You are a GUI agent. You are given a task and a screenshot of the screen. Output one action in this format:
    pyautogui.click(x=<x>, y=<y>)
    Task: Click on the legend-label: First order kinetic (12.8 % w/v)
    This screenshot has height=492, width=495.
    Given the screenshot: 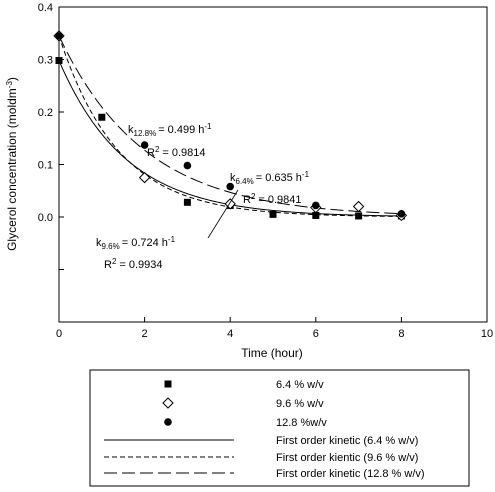 What is the action you would take?
    pyautogui.click(x=350, y=474)
    